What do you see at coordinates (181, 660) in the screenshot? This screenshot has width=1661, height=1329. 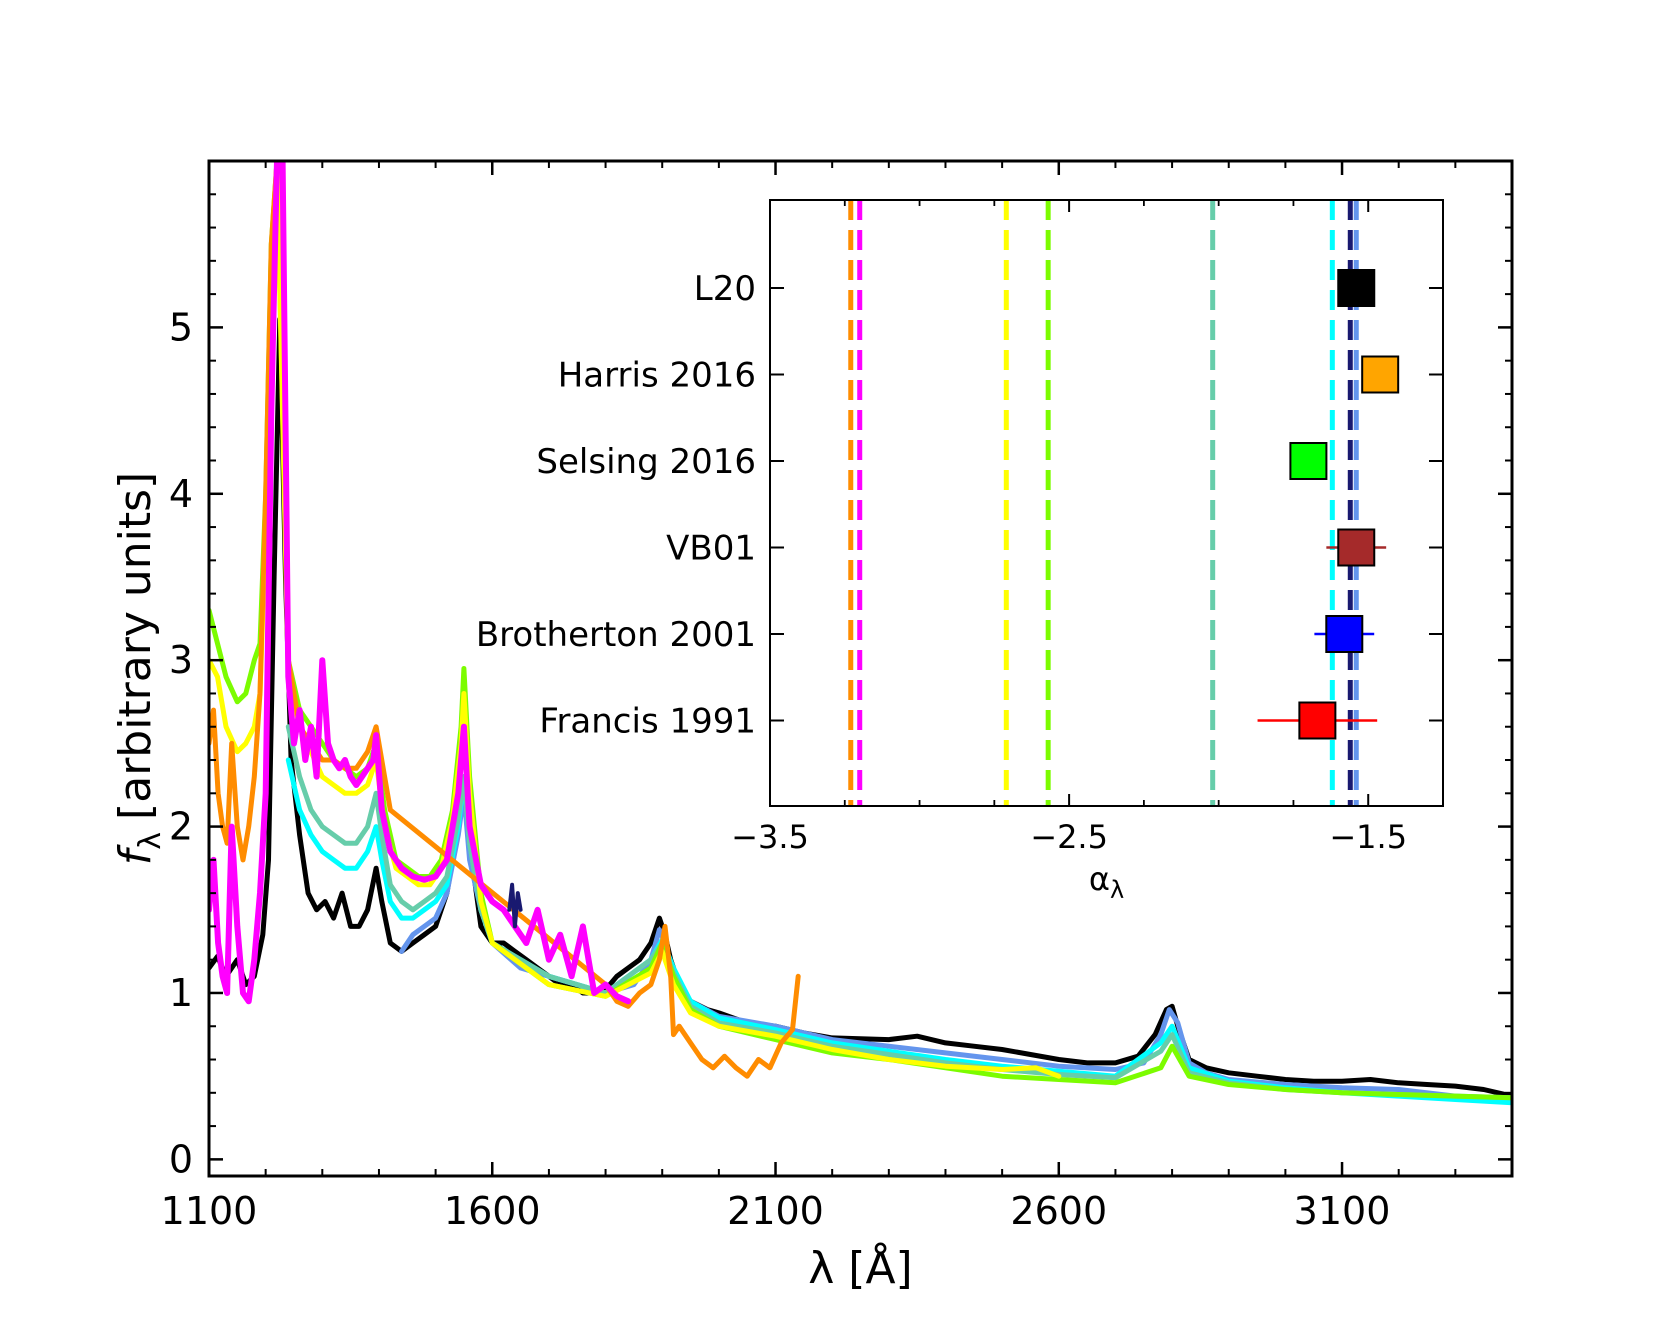 I see `y-tick-label: 3` at bounding box center [181, 660].